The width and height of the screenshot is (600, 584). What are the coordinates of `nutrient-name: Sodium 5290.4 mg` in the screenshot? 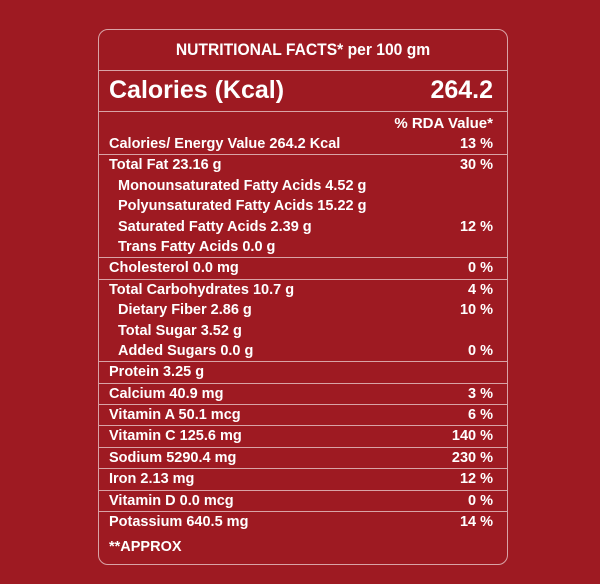 It's located at (173, 457).